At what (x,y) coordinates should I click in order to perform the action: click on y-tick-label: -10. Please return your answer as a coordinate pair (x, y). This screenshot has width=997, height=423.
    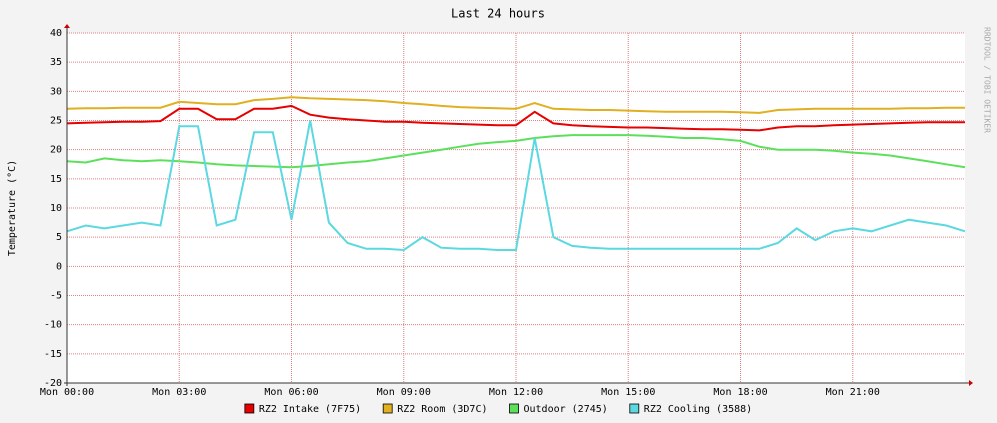
    Looking at the image, I should click on (53, 325).